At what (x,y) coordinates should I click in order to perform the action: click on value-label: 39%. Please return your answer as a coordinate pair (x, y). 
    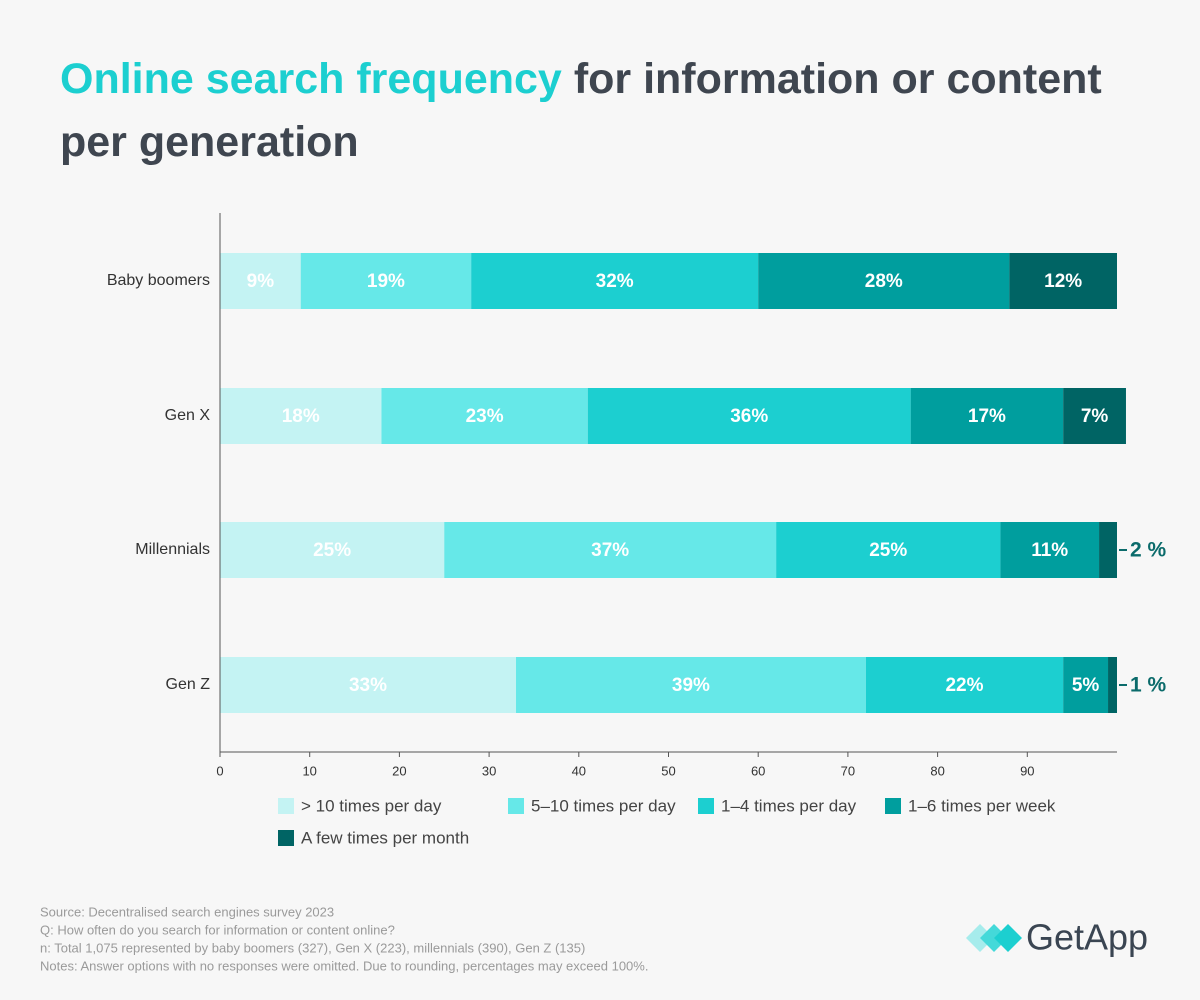
    Looking at the image, I should click on (691, 685).